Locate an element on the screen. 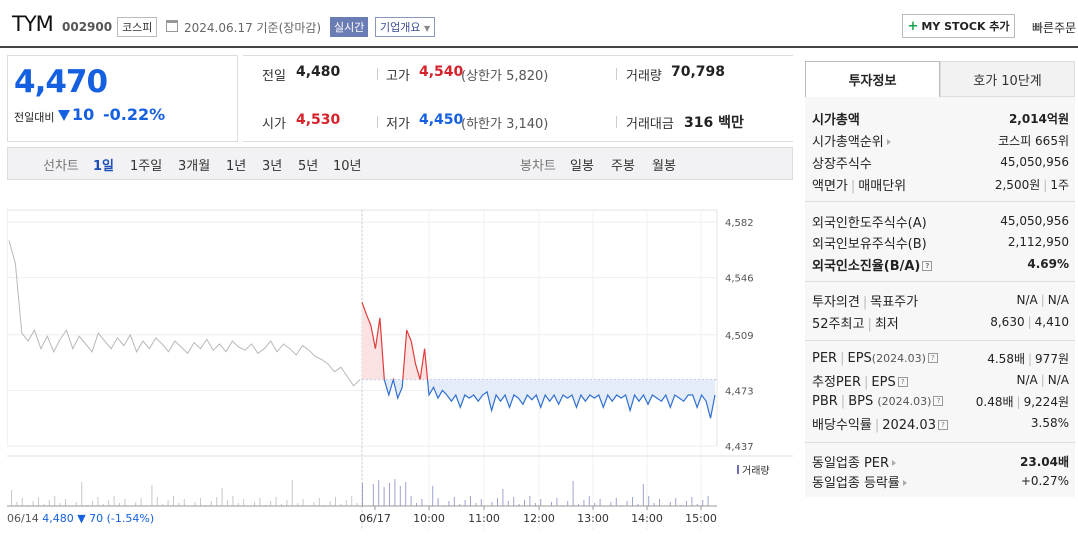  period-1w: 1주일 is located at coordinates (146, 166).